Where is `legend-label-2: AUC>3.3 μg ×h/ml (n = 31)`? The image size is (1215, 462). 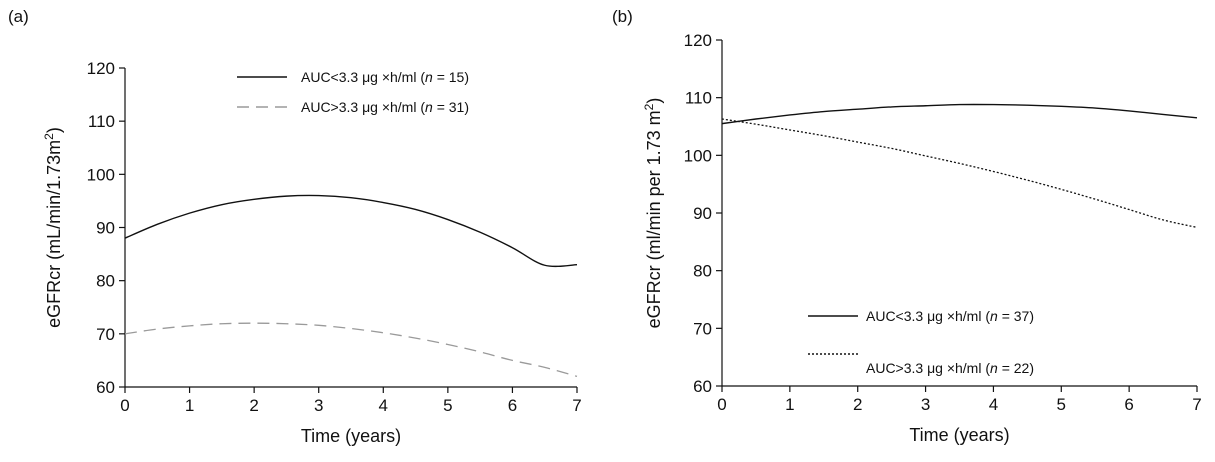 legend-label-2: AUC>3.3 μg ×h/ml (n = 31) is located at coordinates (385, 107).